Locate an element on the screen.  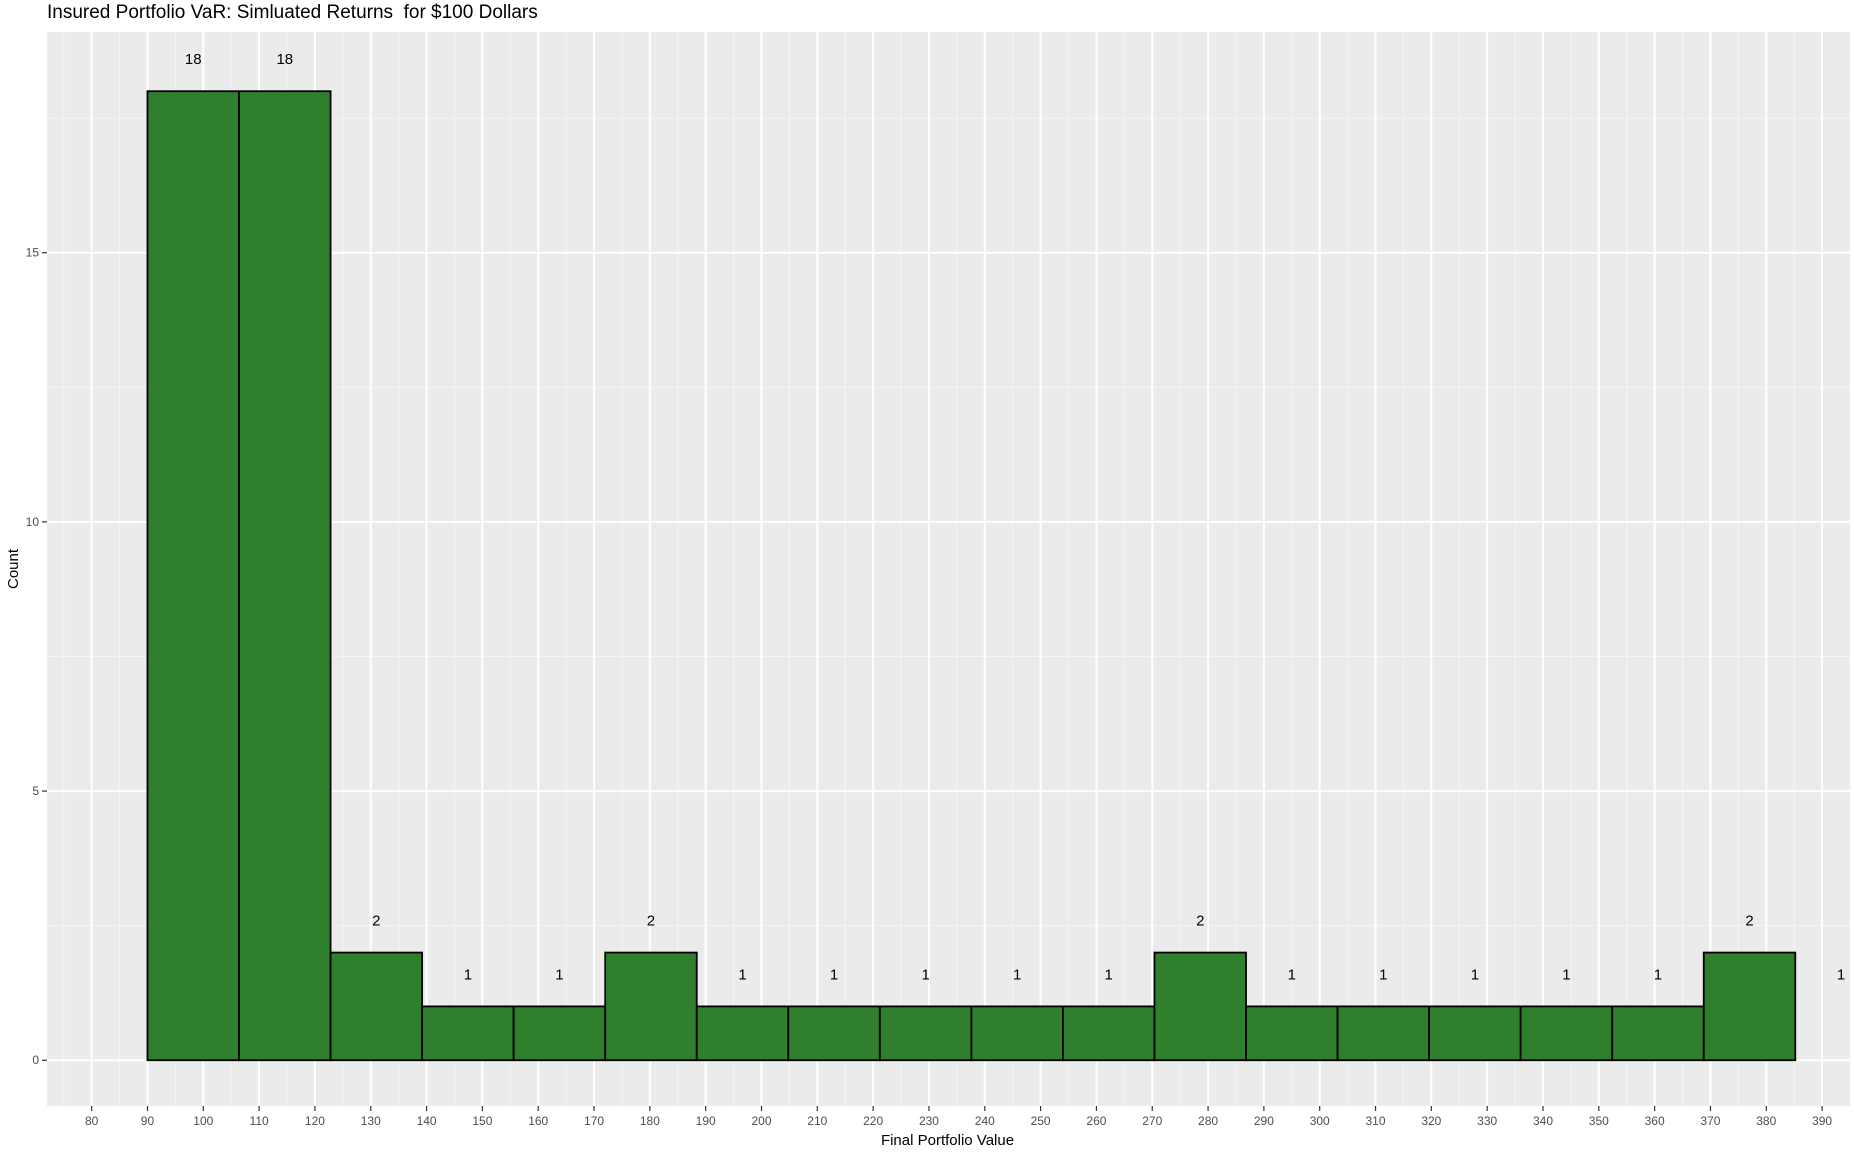
x-tick-label: 320 is located at coordinates (1431, 1121).